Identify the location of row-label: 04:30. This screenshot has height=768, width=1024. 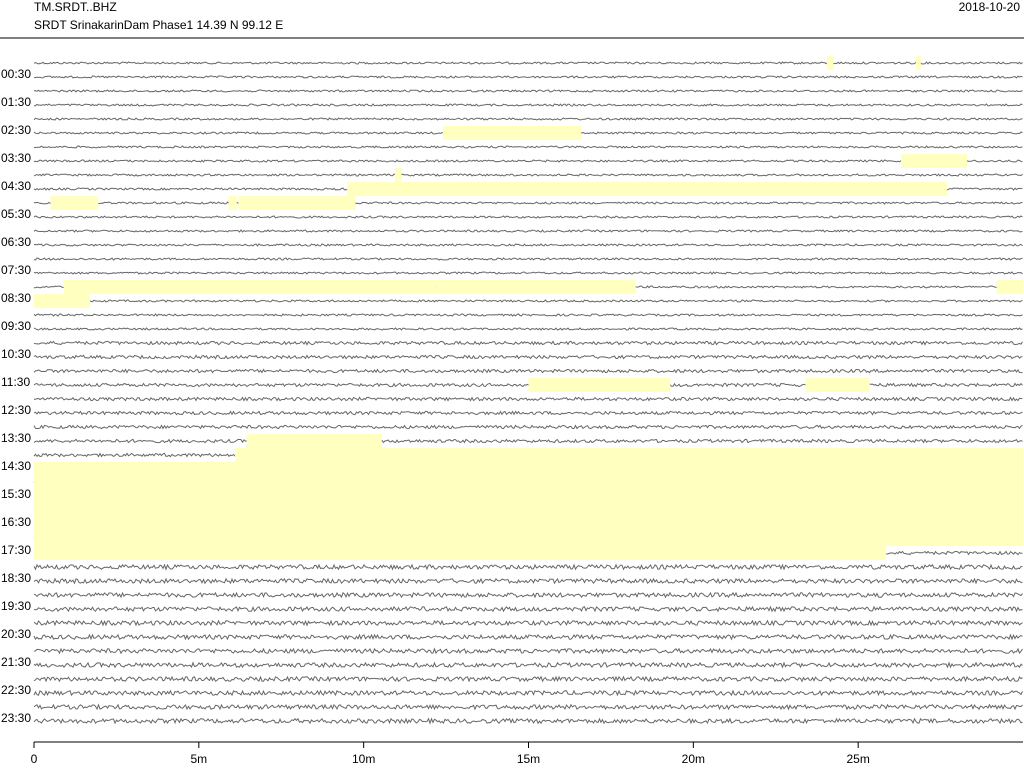
(16, 186).